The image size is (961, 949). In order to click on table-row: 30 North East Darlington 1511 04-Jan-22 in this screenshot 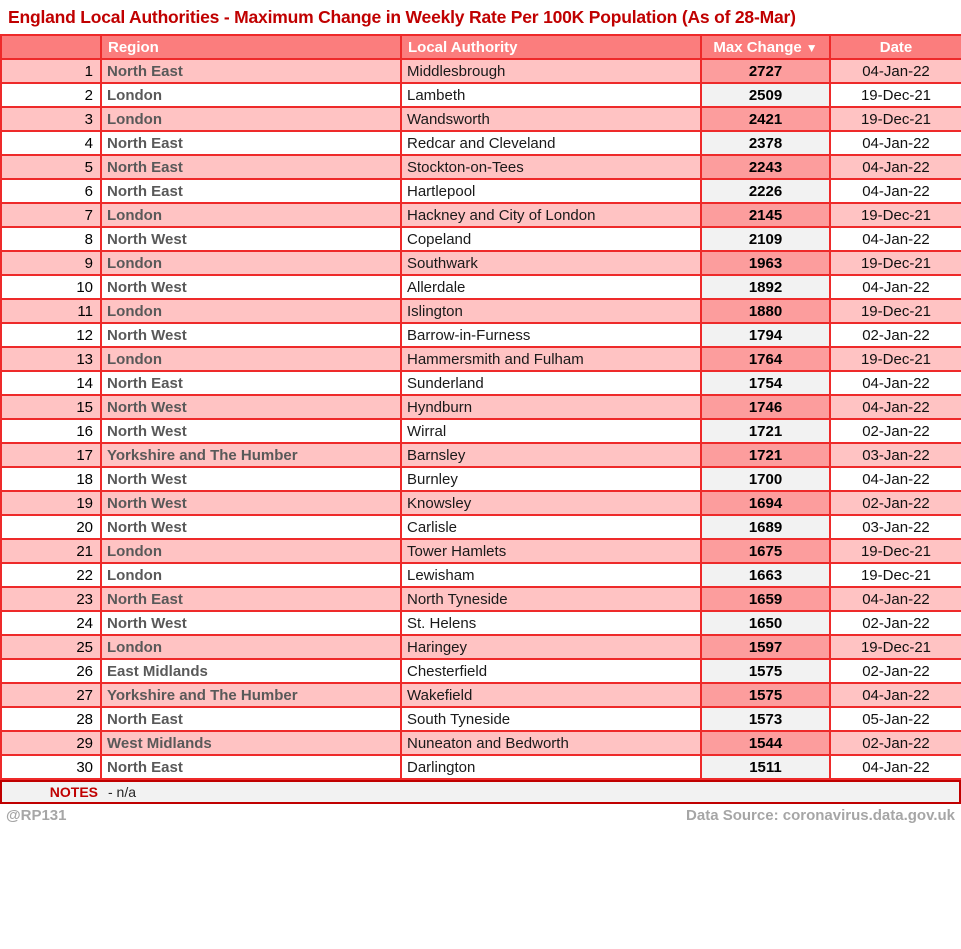, I will do `click(480, 767)`.